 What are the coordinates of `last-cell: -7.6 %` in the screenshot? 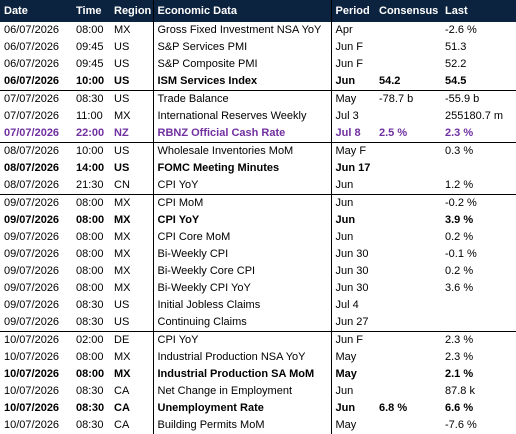 It's located at (461, 425).